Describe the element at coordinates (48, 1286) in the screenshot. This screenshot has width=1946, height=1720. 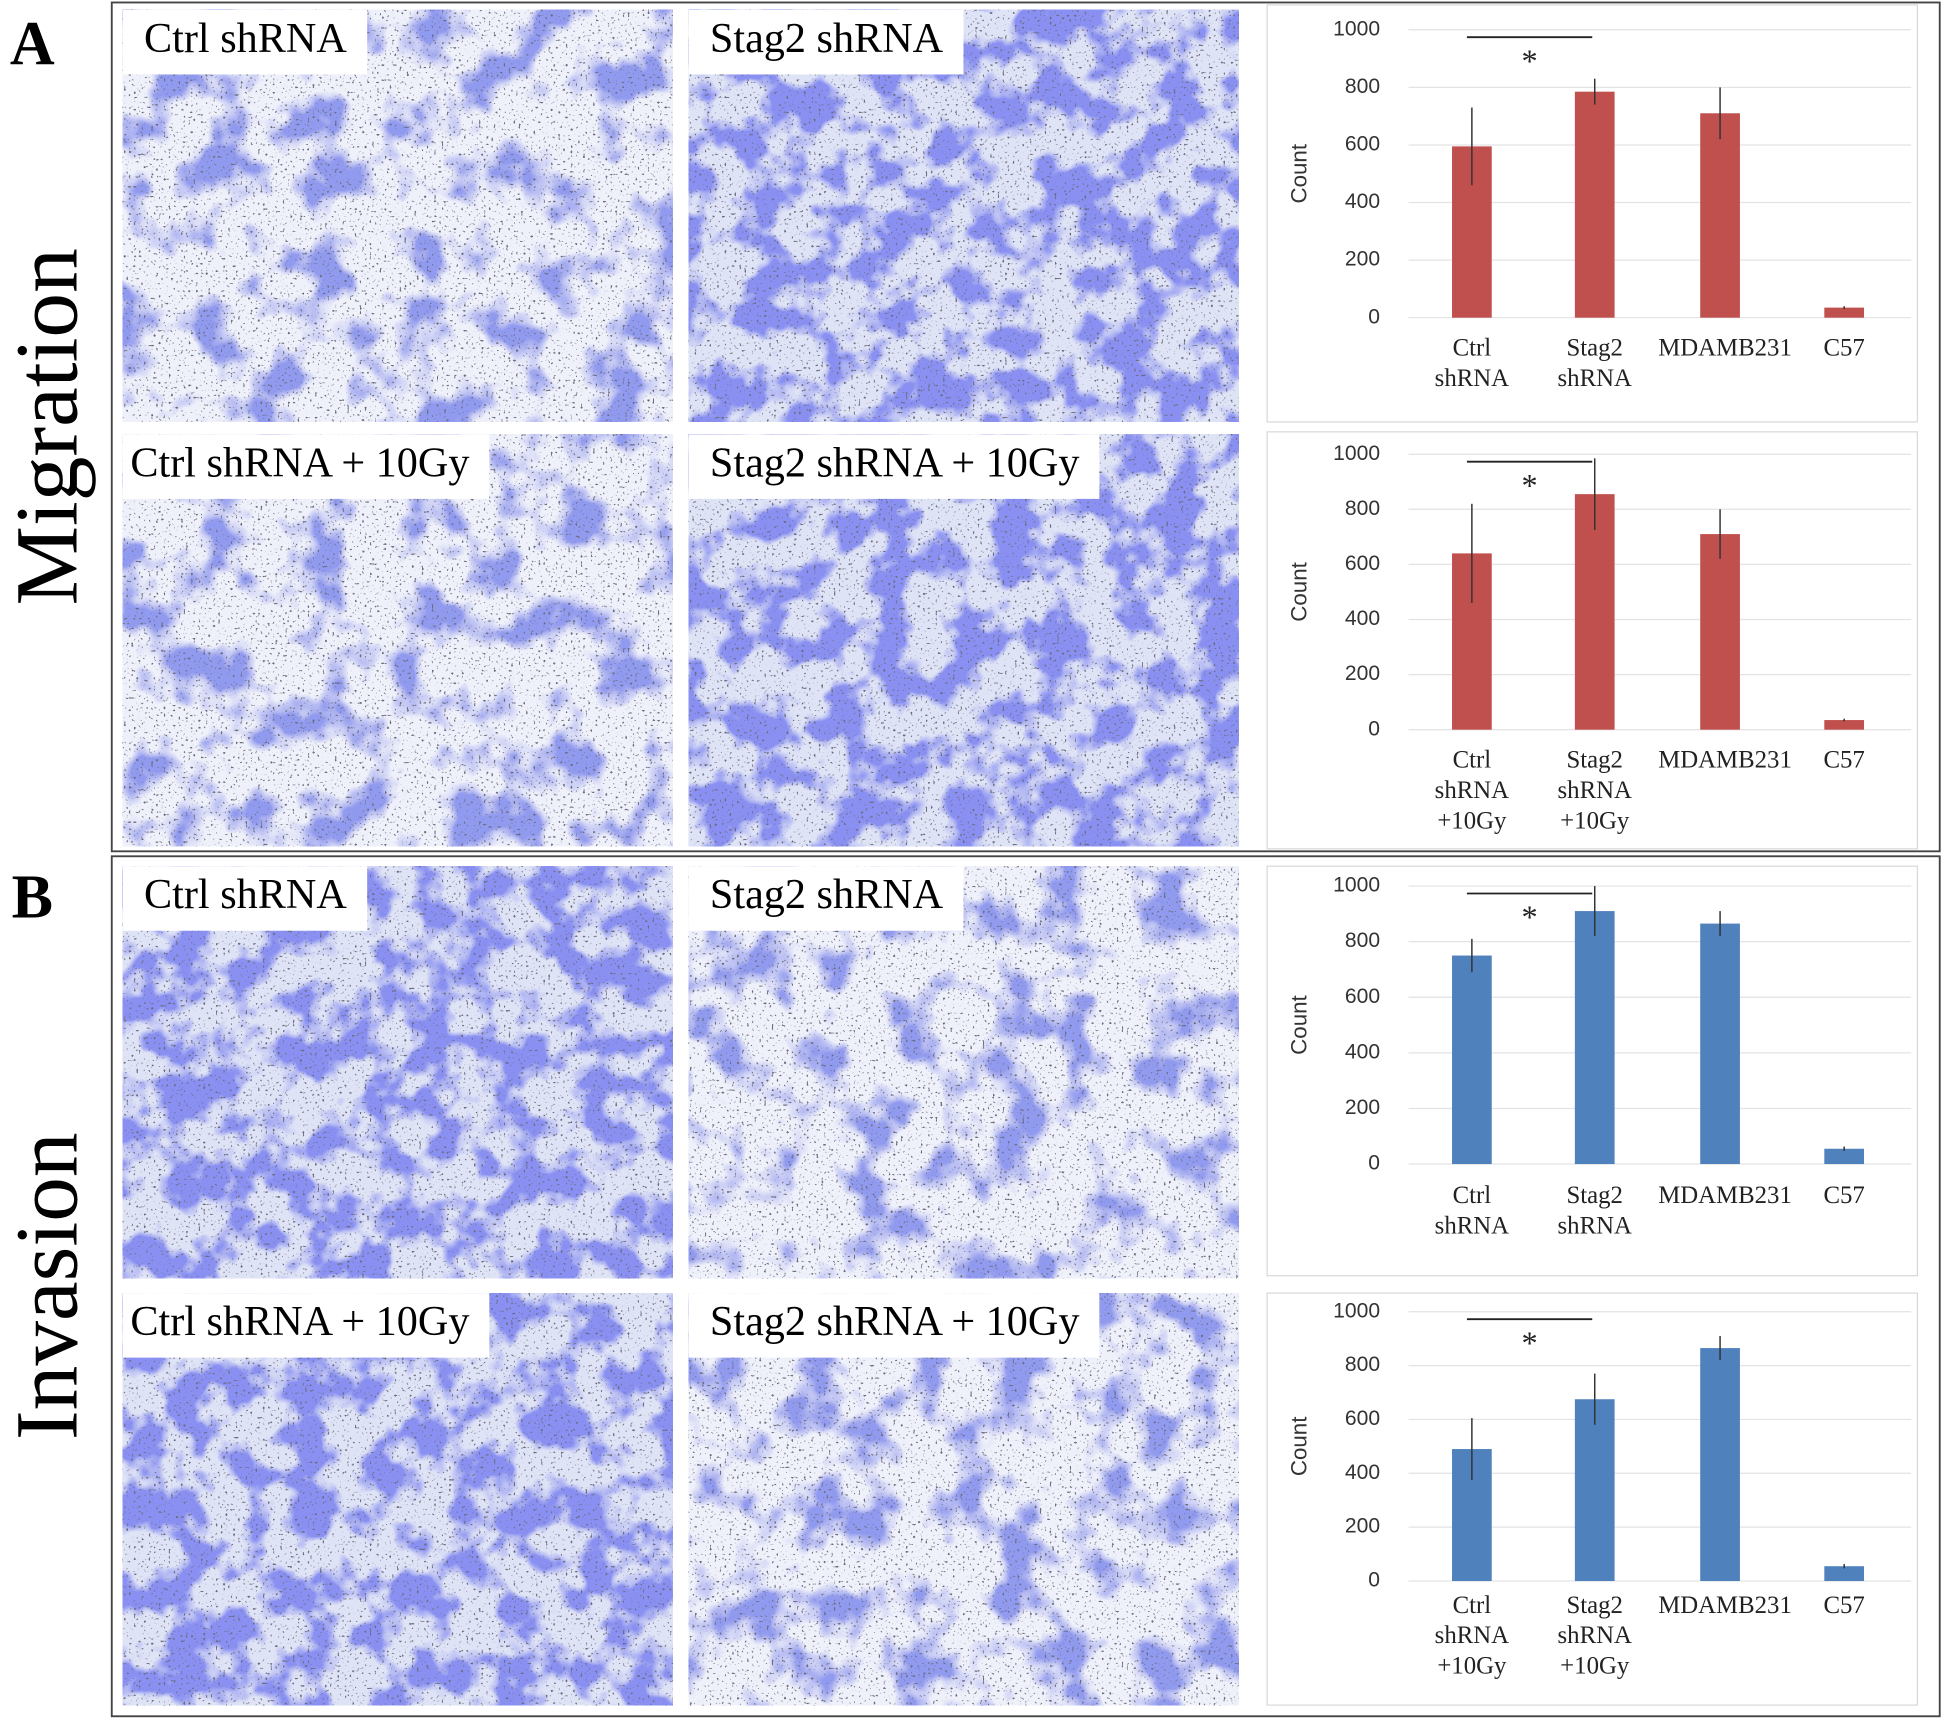
I see `side-label: Invasion` at that location.